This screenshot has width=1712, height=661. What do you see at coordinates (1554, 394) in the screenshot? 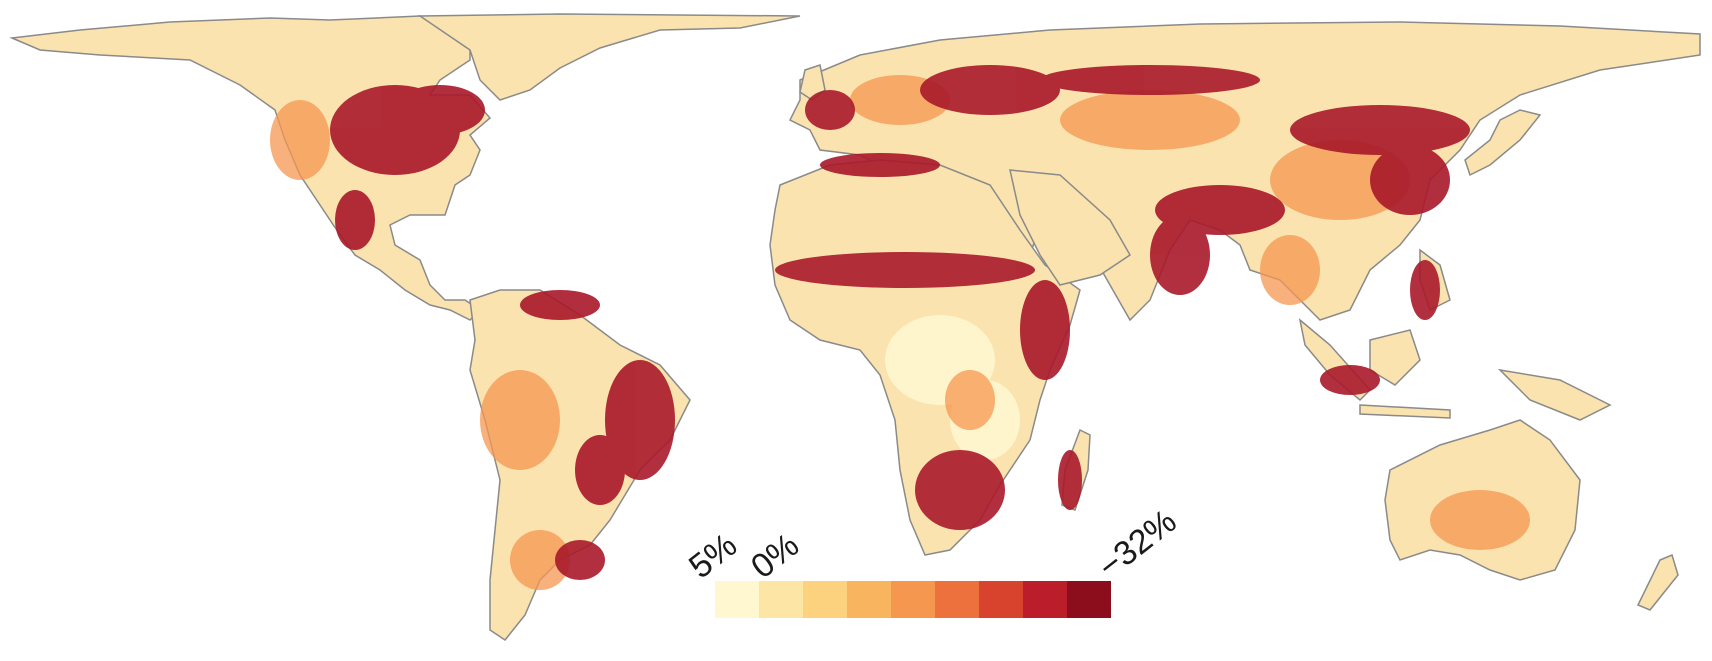
I see `new-guinea` at bounding box center [1554, 394].